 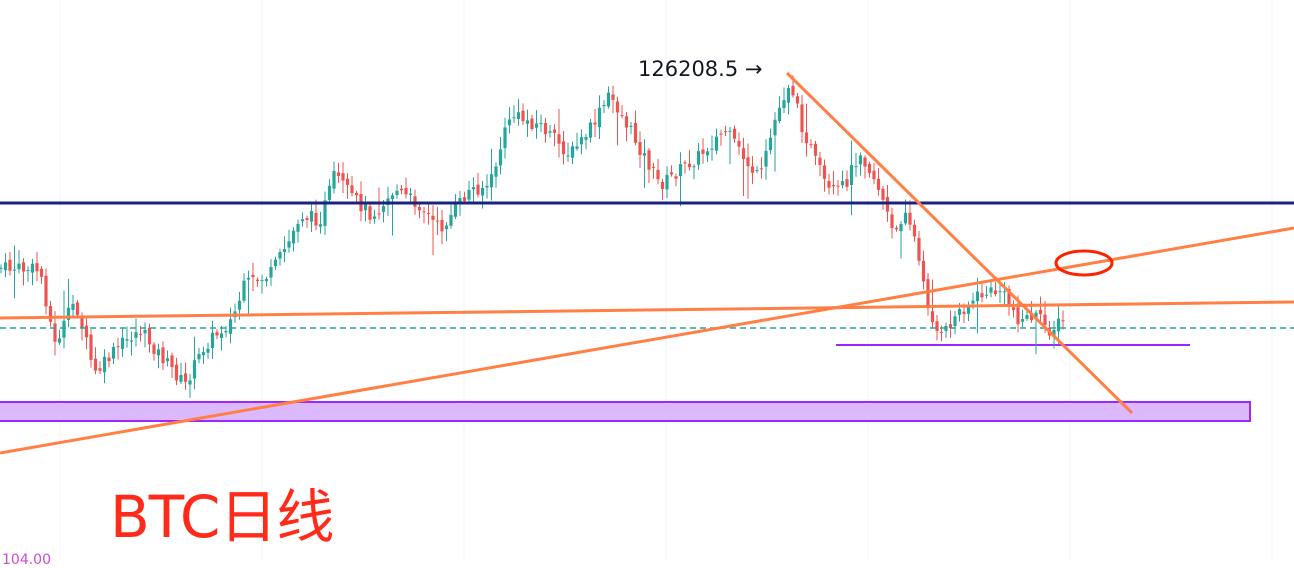 I want to click on support-zone, so click(x=625, y=411).